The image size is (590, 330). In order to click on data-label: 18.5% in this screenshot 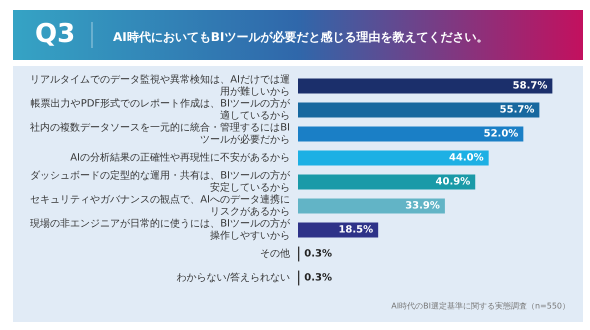, I will do `click(356, 230)`.